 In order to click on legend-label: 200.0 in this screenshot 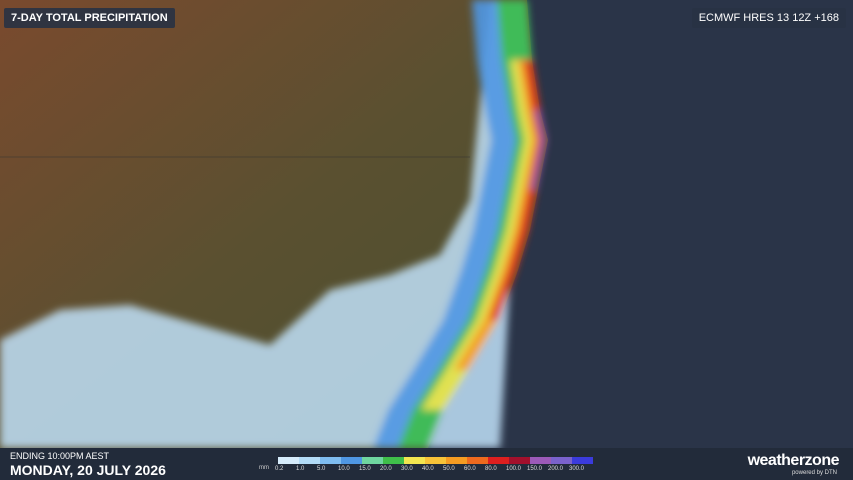, I will do `click(556, 469)`.